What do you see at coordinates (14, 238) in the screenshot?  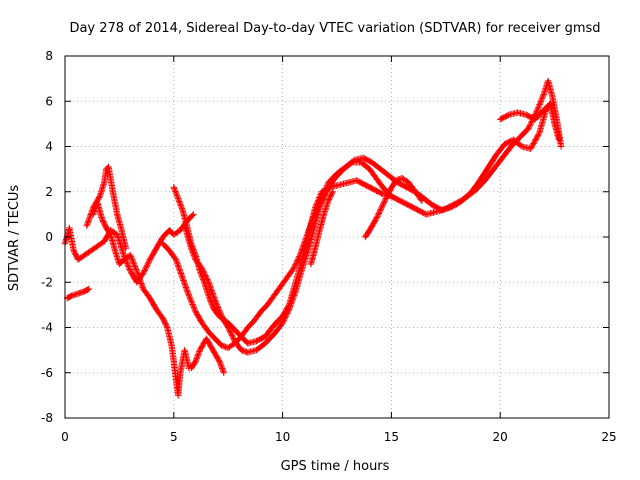 I see `y-axis-label: SDTVAR / TECUs` at bounding box center [14, 238].